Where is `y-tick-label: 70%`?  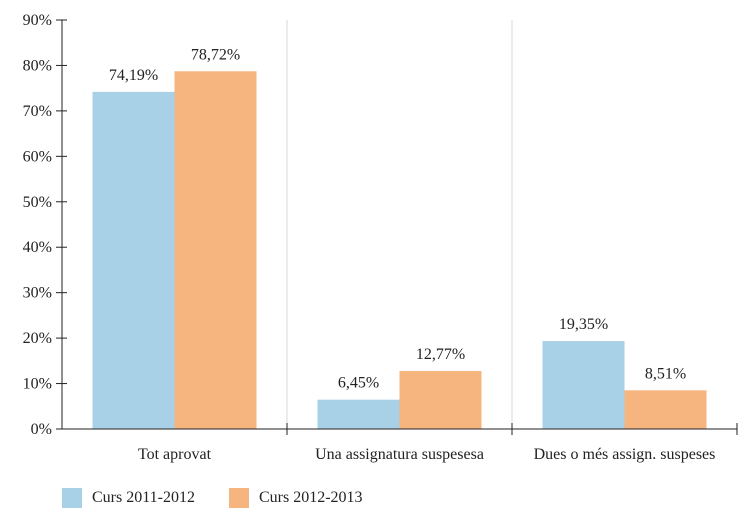
y-tick-label: 70% is located at coordinates (37, 111).